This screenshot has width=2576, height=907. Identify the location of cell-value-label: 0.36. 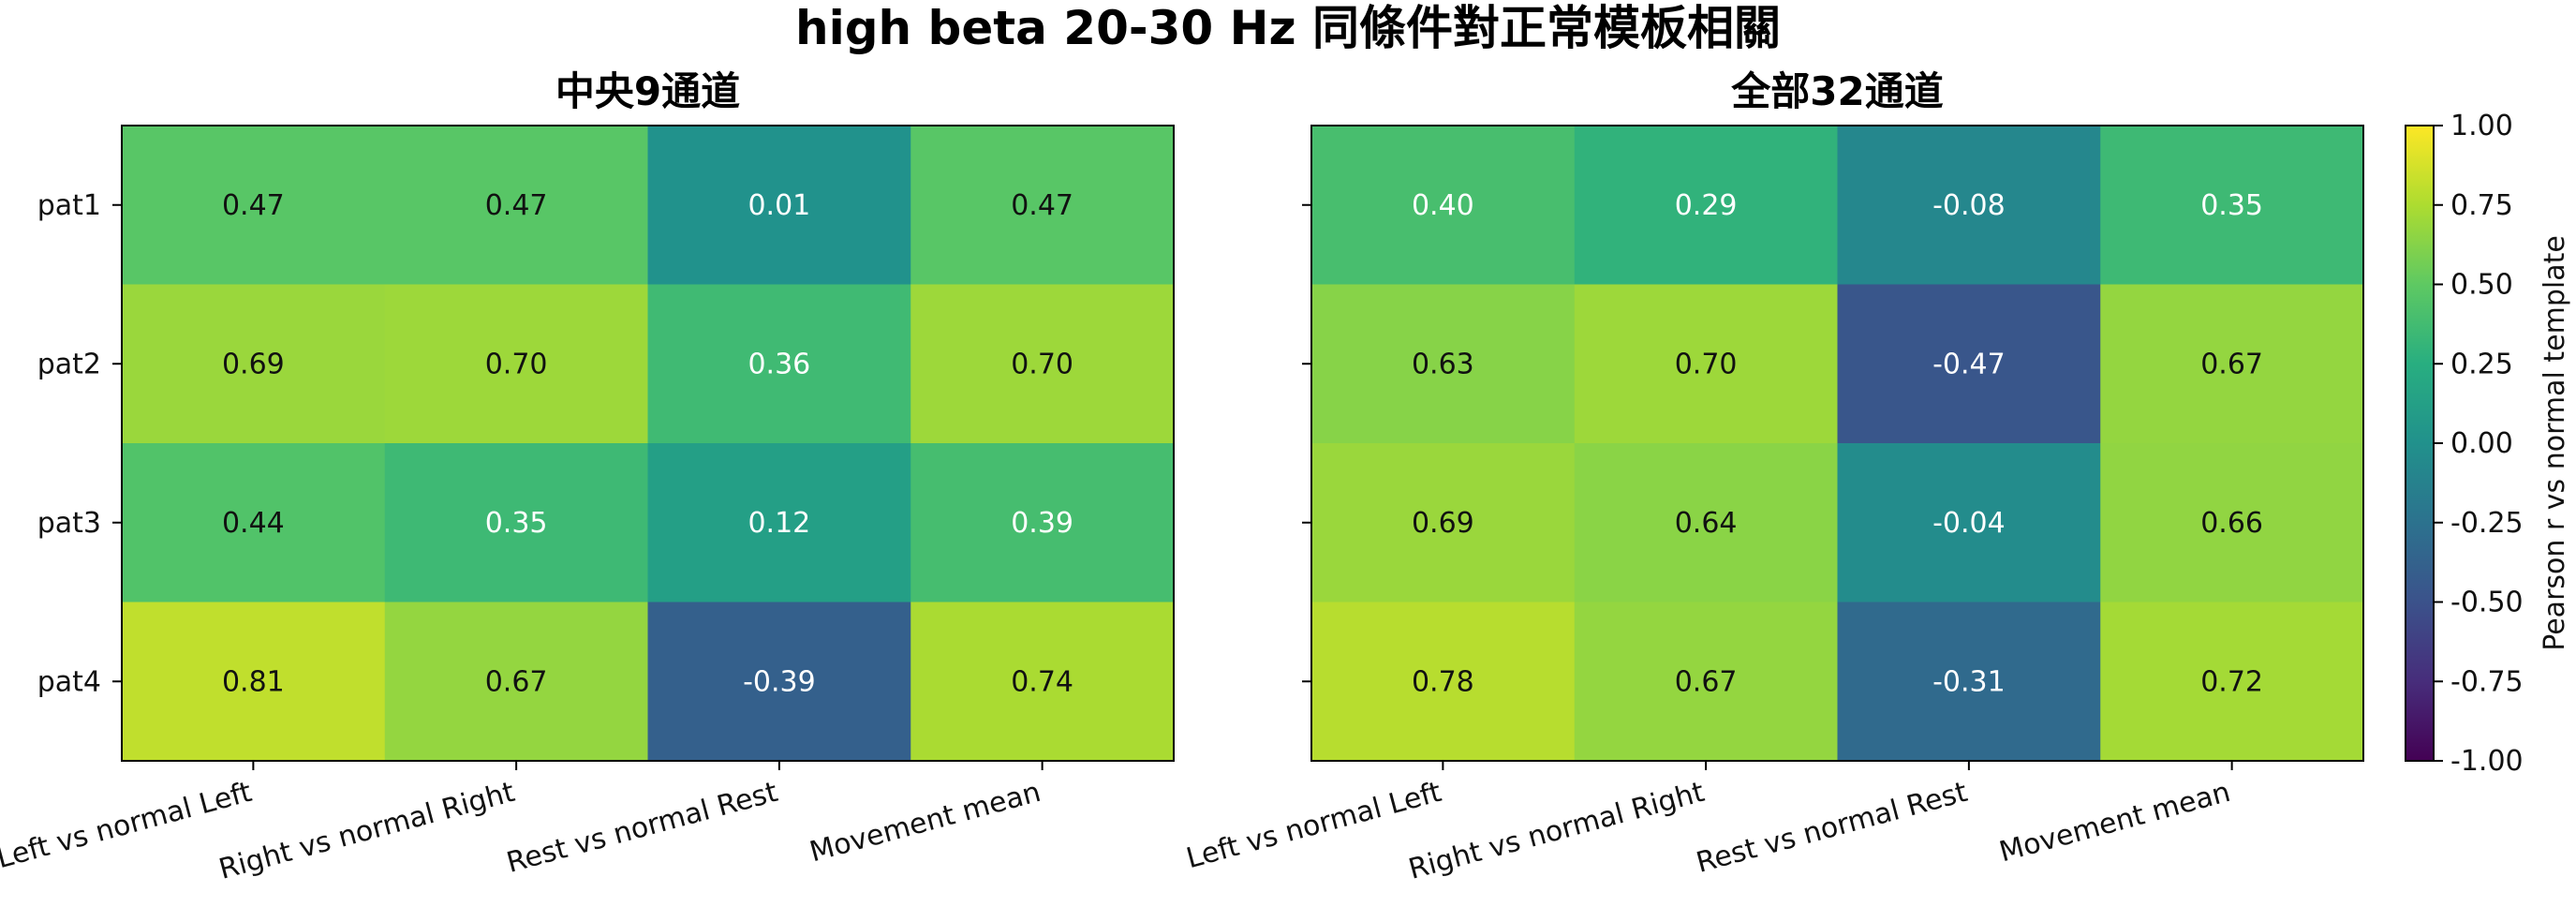
(779, 364).